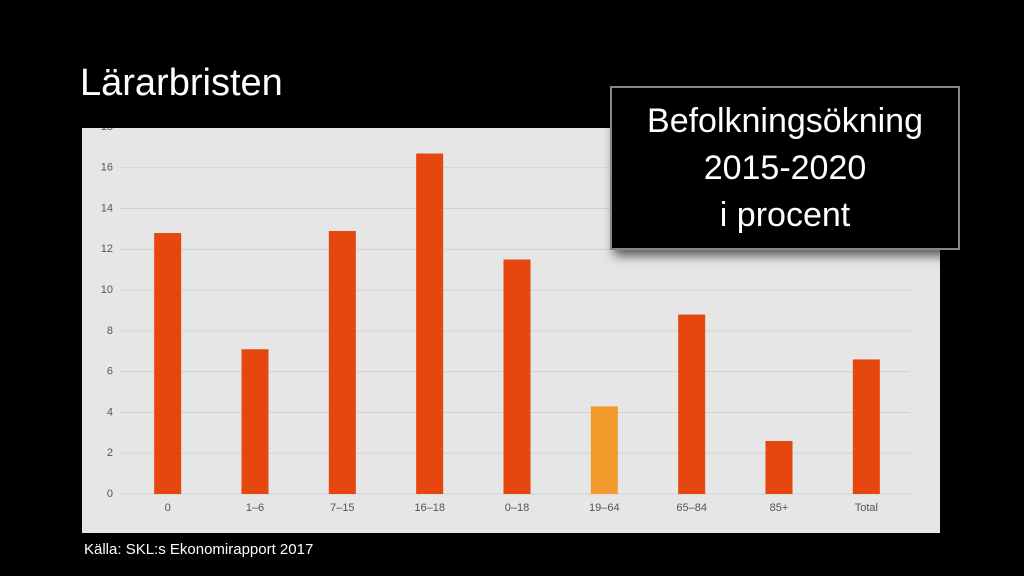 The height and width of the screenshot is (576, 1024). What do you see at coordinates (429, 508) in the screenshot?
I see `x-tick-label: 16–18` at bounding box center [429, 508].